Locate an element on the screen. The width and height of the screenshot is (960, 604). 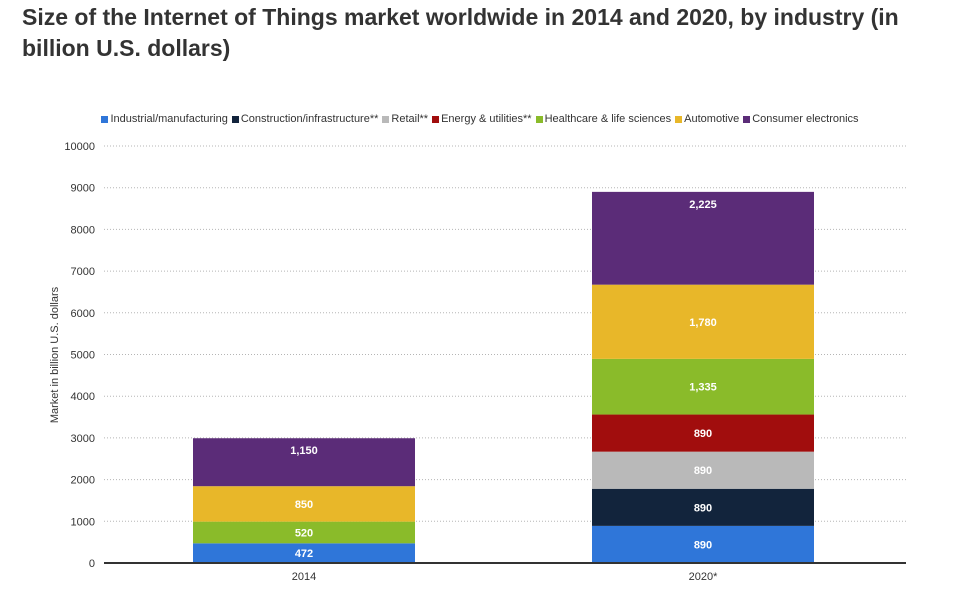
legend-item: Consumer electronics is located at coordinates (801, 119).